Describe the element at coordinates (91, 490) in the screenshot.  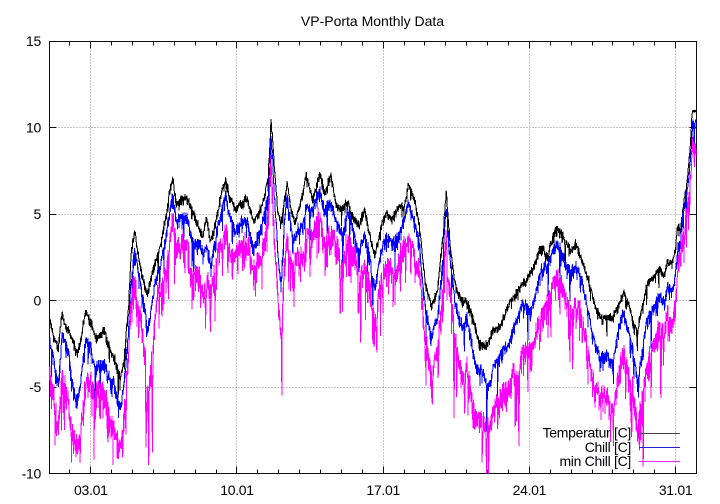
I see `svg-text: 03.01` at that location.